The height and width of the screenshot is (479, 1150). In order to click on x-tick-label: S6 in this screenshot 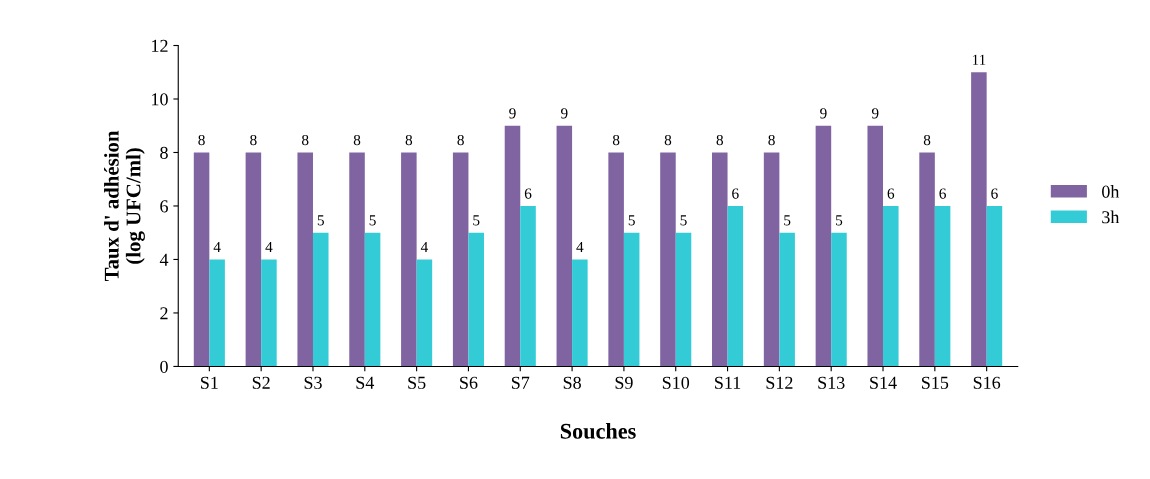, I will do `click(469, 382)`.